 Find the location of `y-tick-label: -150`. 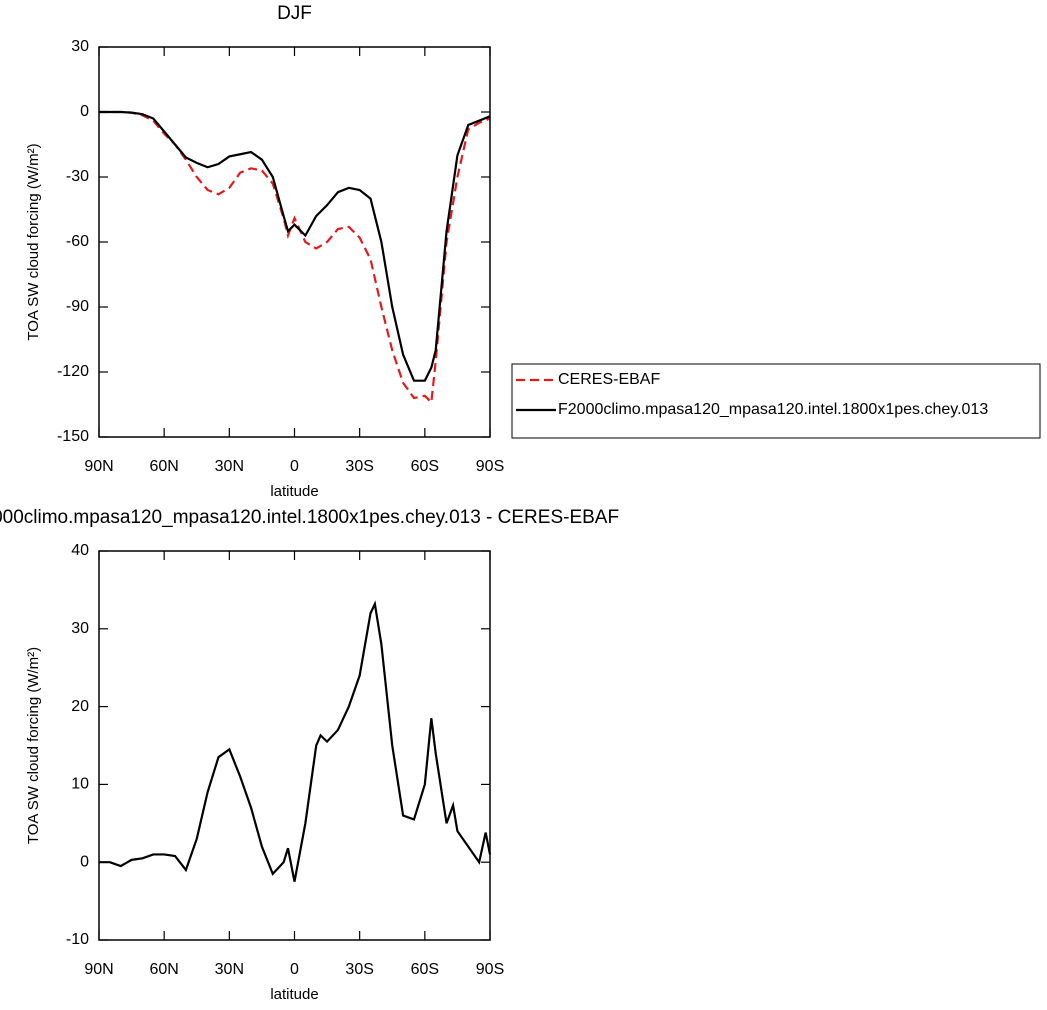

y-tick-label: -150 is located at coordinates (73, 436).